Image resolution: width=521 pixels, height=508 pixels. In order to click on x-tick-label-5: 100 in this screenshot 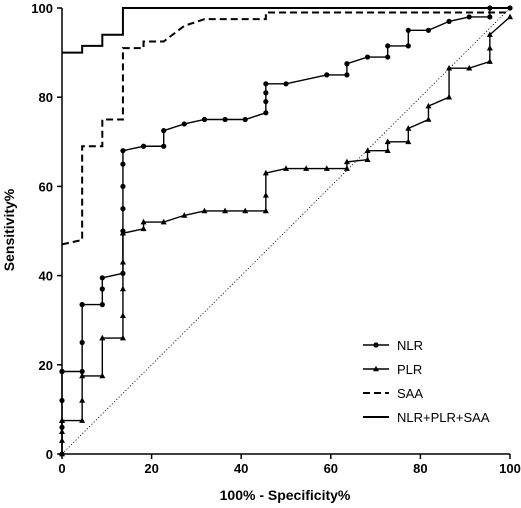, I will do `click(510, 468)`.